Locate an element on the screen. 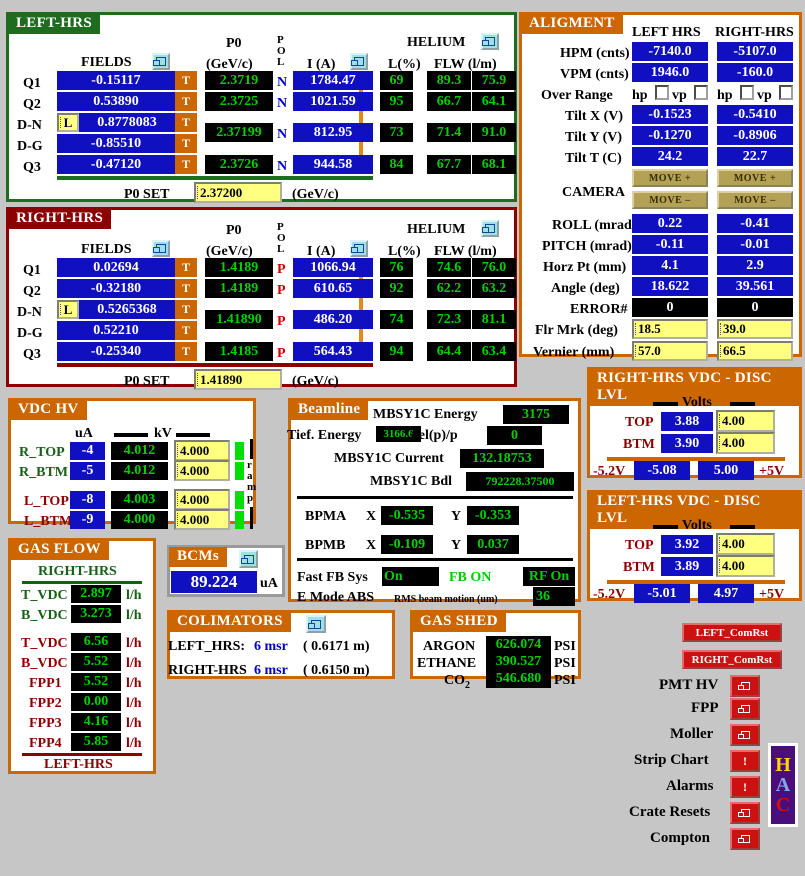 The image size is (805, 876). left-comrst-button: LEFT_ComRst is located at coordinates (732, 632).